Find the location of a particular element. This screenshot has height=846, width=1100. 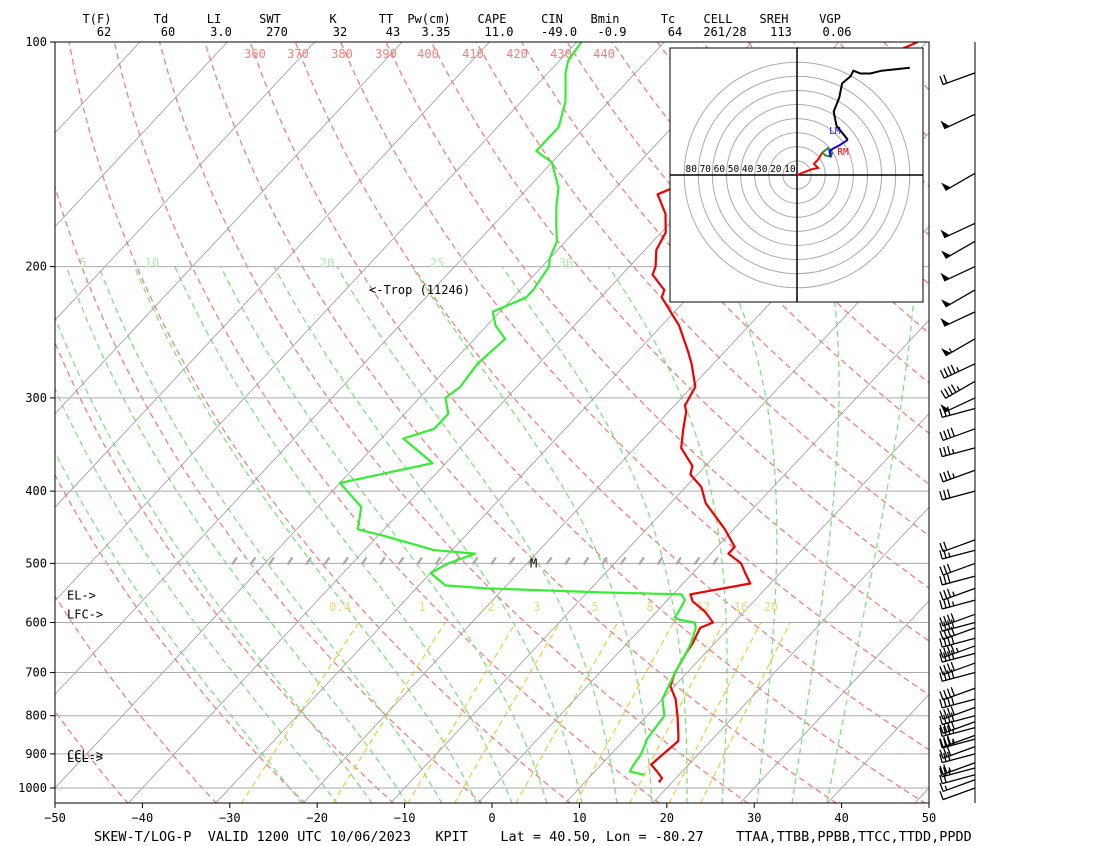

y-tick-label: 900 is located at coordinates (36, 754).